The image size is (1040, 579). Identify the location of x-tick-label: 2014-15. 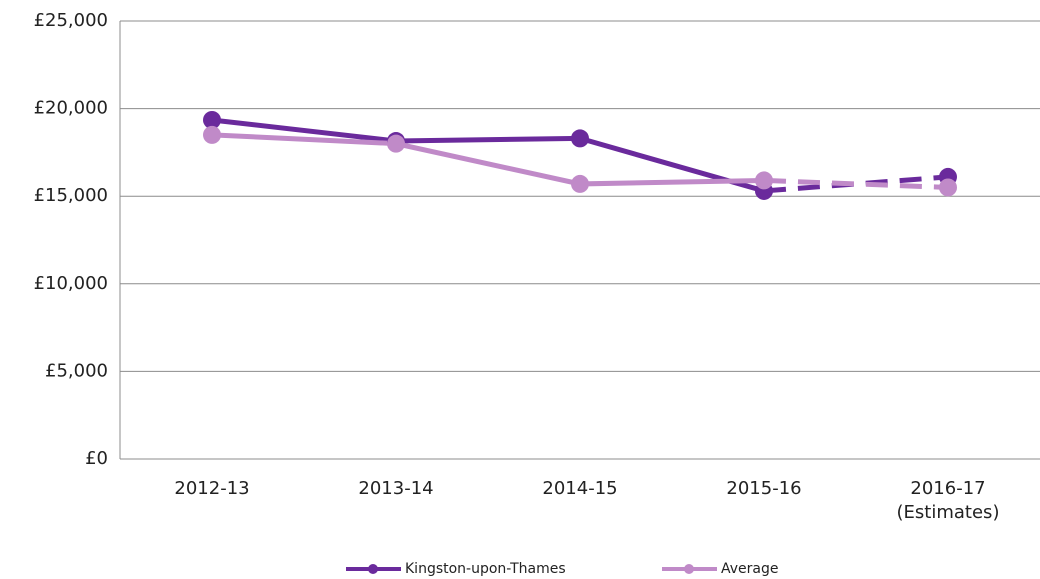
(579, 488).